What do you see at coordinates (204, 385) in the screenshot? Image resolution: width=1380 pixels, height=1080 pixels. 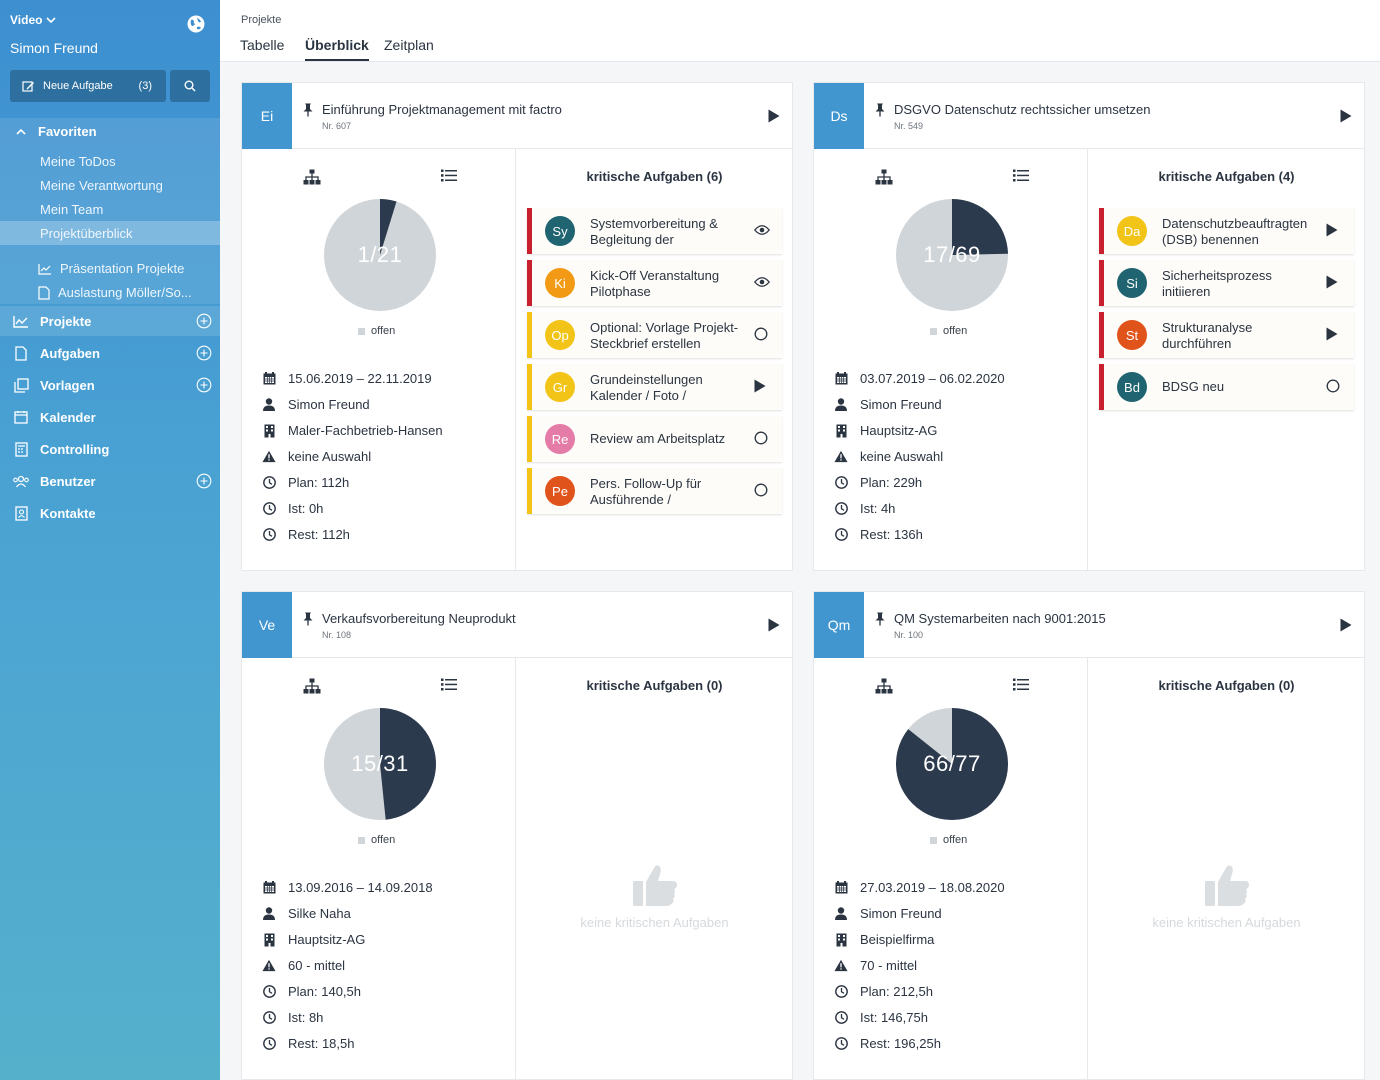 I see `add-template-icon` at bounding box center [204, 385].